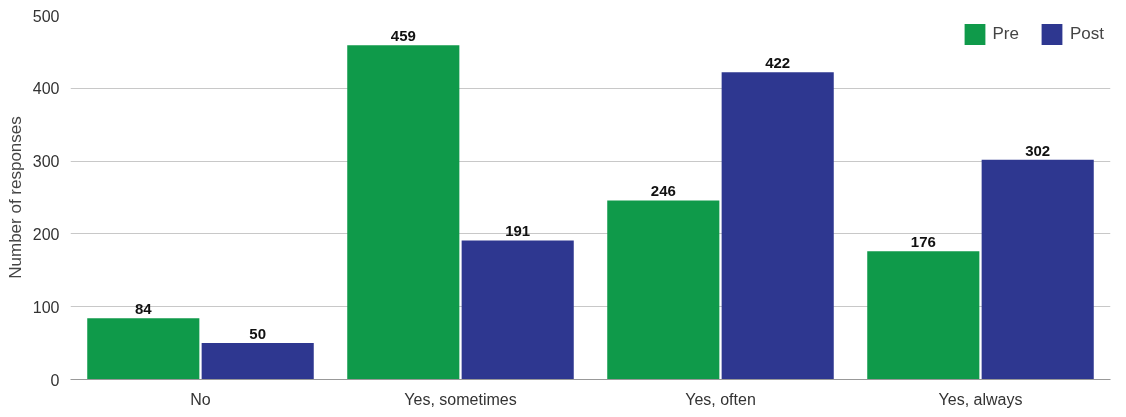 The image size is (1126, 417). What do you see at coordinates (778, 63) in the screenshot?
I see `data-label: 422` at bounding box center [778, 63].